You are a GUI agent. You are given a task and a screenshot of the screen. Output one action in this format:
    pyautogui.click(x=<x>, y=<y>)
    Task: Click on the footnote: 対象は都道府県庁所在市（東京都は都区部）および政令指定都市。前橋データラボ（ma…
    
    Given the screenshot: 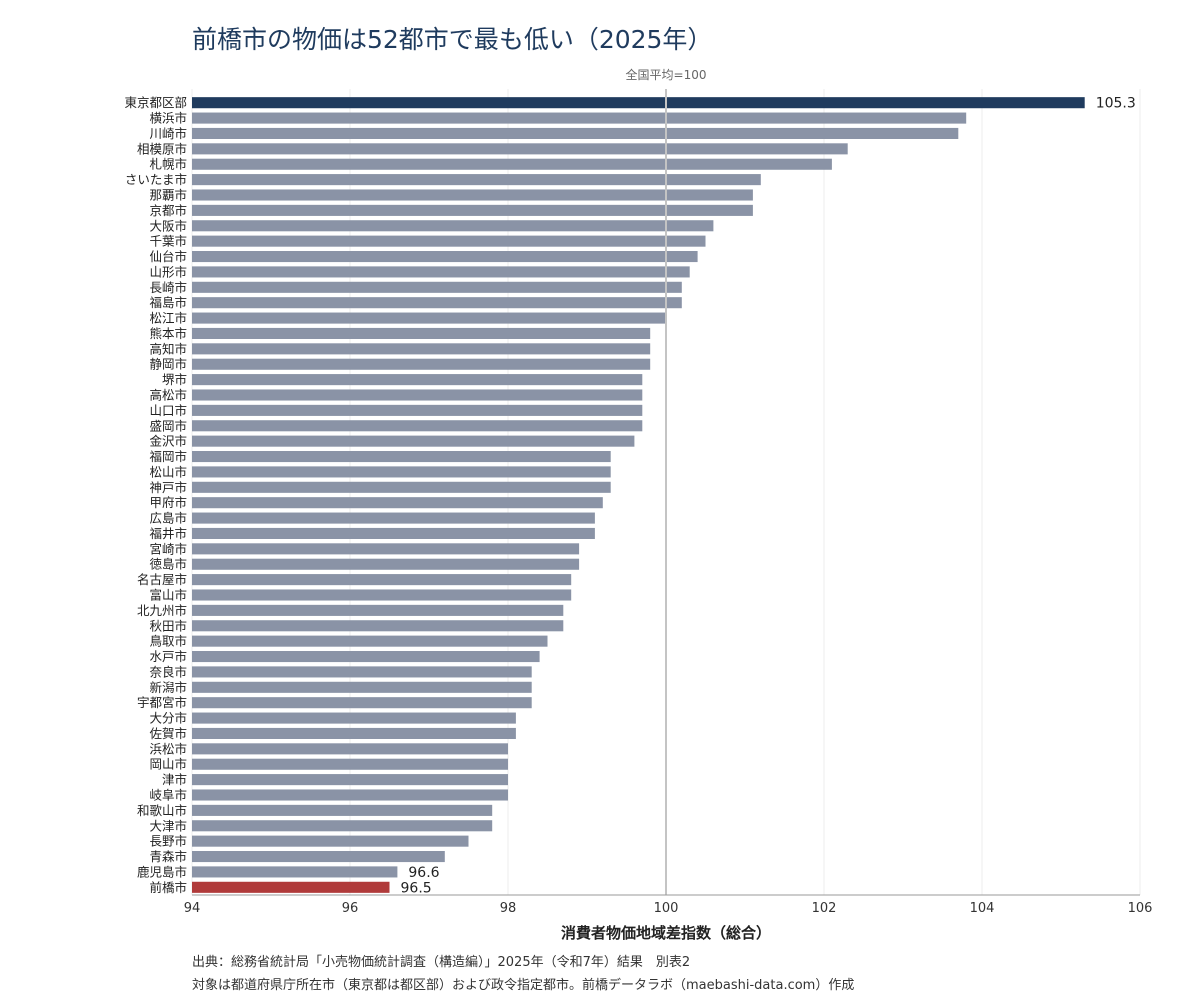 What is the action you would take?
    pyautogui.click(x=523, y=985)
    